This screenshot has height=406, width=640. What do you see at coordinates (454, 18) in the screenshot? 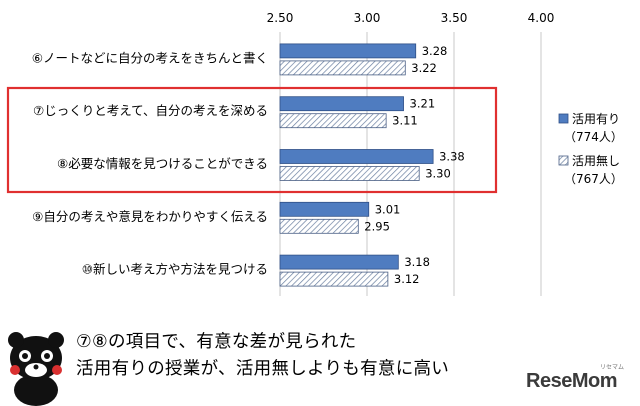
I see `x-tick-label: 3.50` at bounding box center [454, 18].